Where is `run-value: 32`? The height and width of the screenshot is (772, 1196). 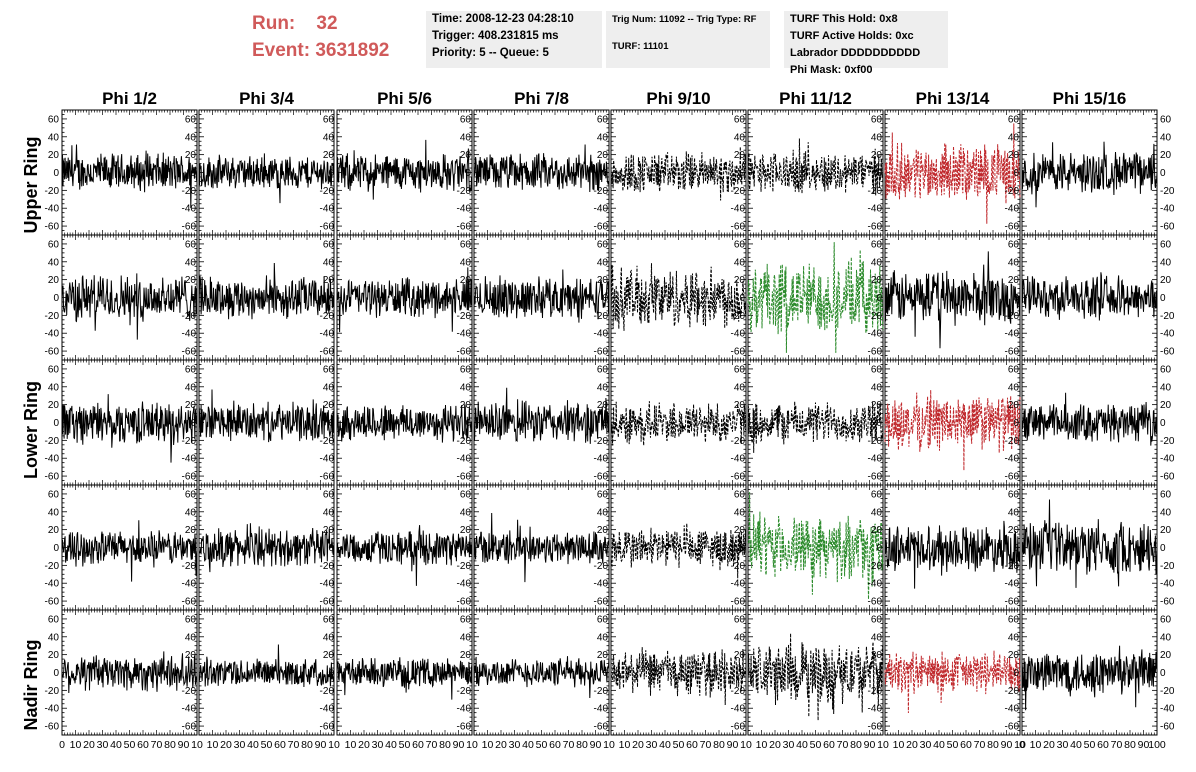
run-value: 32 is located at coordinates (327, 23).